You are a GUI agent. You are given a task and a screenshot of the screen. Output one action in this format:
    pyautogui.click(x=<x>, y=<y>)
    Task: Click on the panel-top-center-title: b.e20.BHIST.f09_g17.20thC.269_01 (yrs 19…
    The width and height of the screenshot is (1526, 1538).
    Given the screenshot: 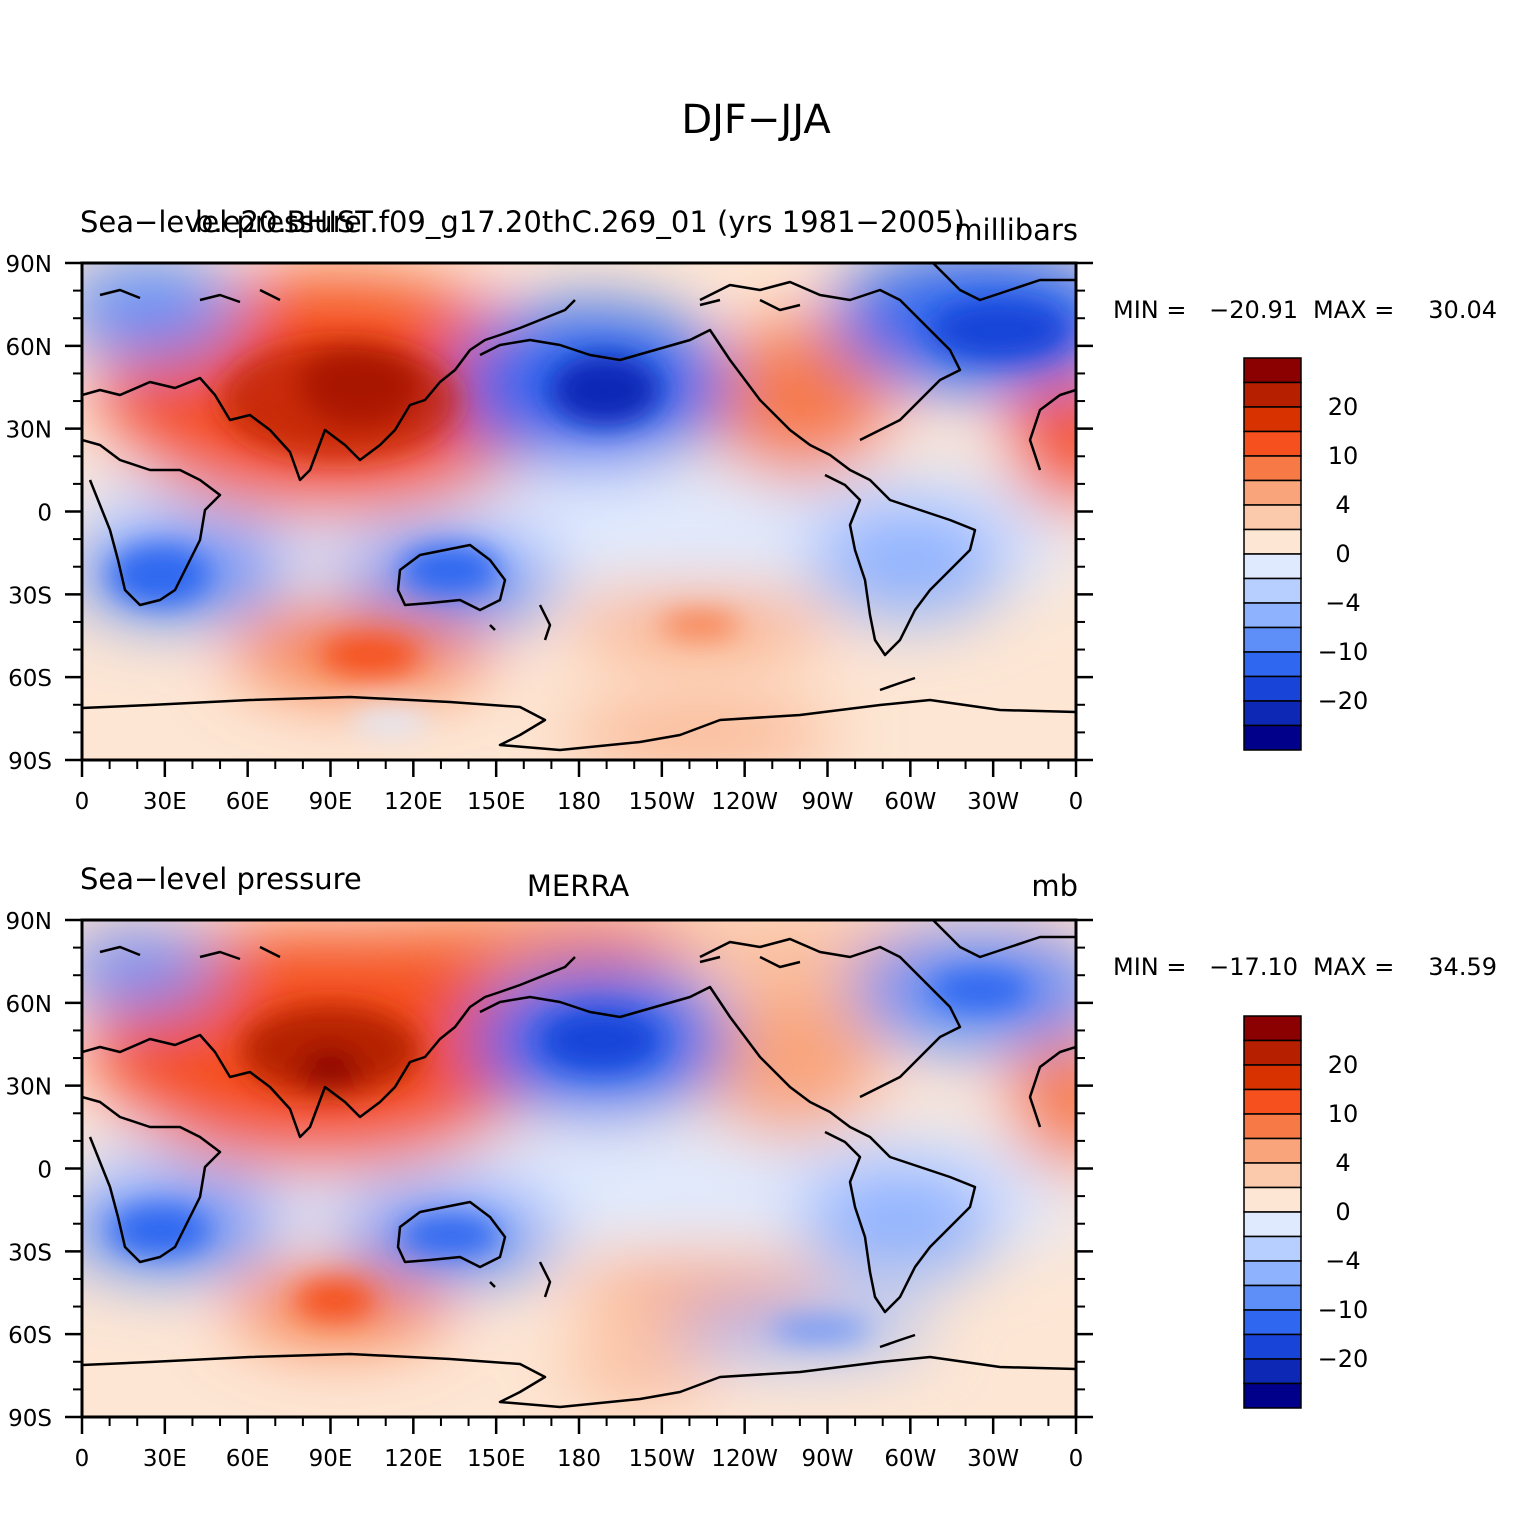 What is the action you would take?
    pyautogui.click(x=580, y=222)
    